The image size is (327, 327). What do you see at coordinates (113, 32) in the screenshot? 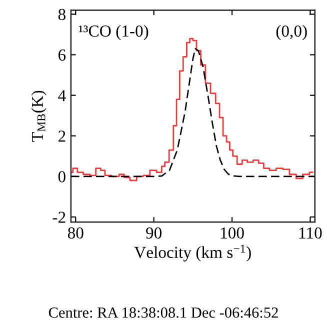
I see `annotation: ¹³CO (1-0)` at bounding box center [113, 32].